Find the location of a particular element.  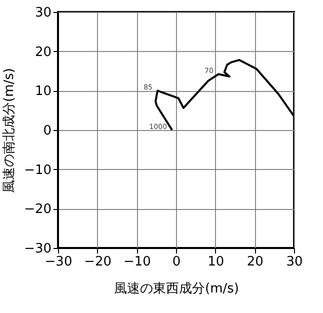

x-tick-label: −30 is located at coordinates (58, 262).